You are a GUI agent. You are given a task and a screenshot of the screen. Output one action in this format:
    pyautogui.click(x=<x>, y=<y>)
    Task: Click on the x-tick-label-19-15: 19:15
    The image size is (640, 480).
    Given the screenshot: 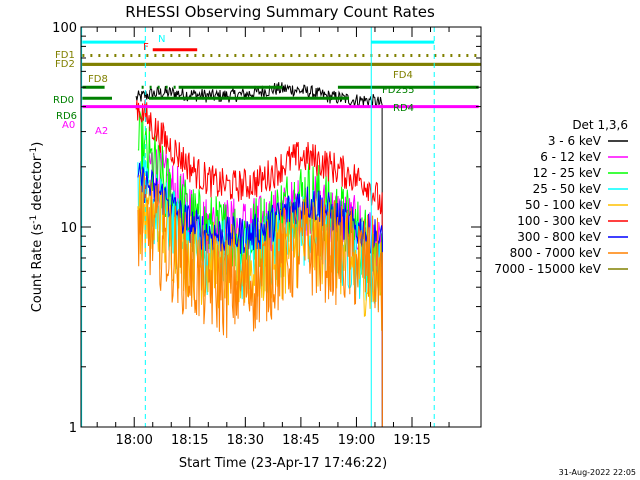 What is the action you would take?
    pyautogui.click(x=411, y=440)
    